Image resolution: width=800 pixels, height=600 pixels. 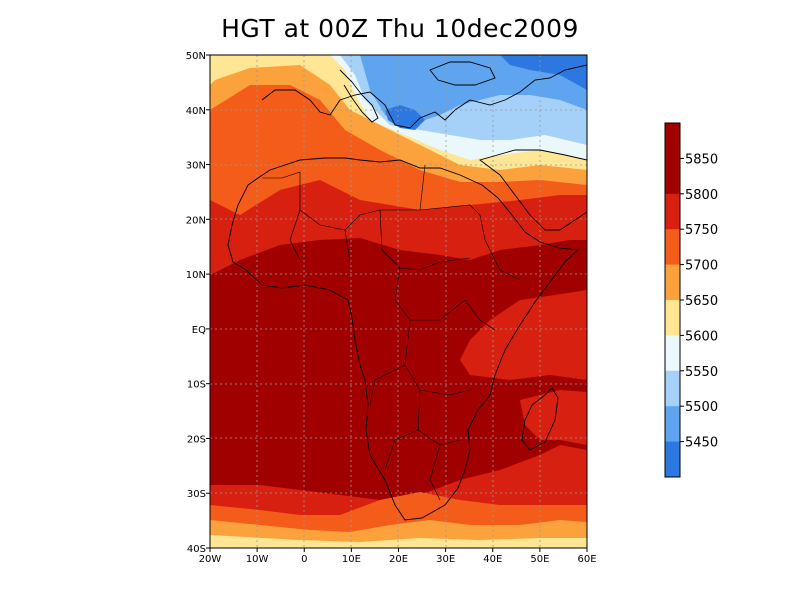 What do you see at coordinates (701, 195) in the screenshot?
I see `colorbar-label: 5800` at bounding box center [701, 195].